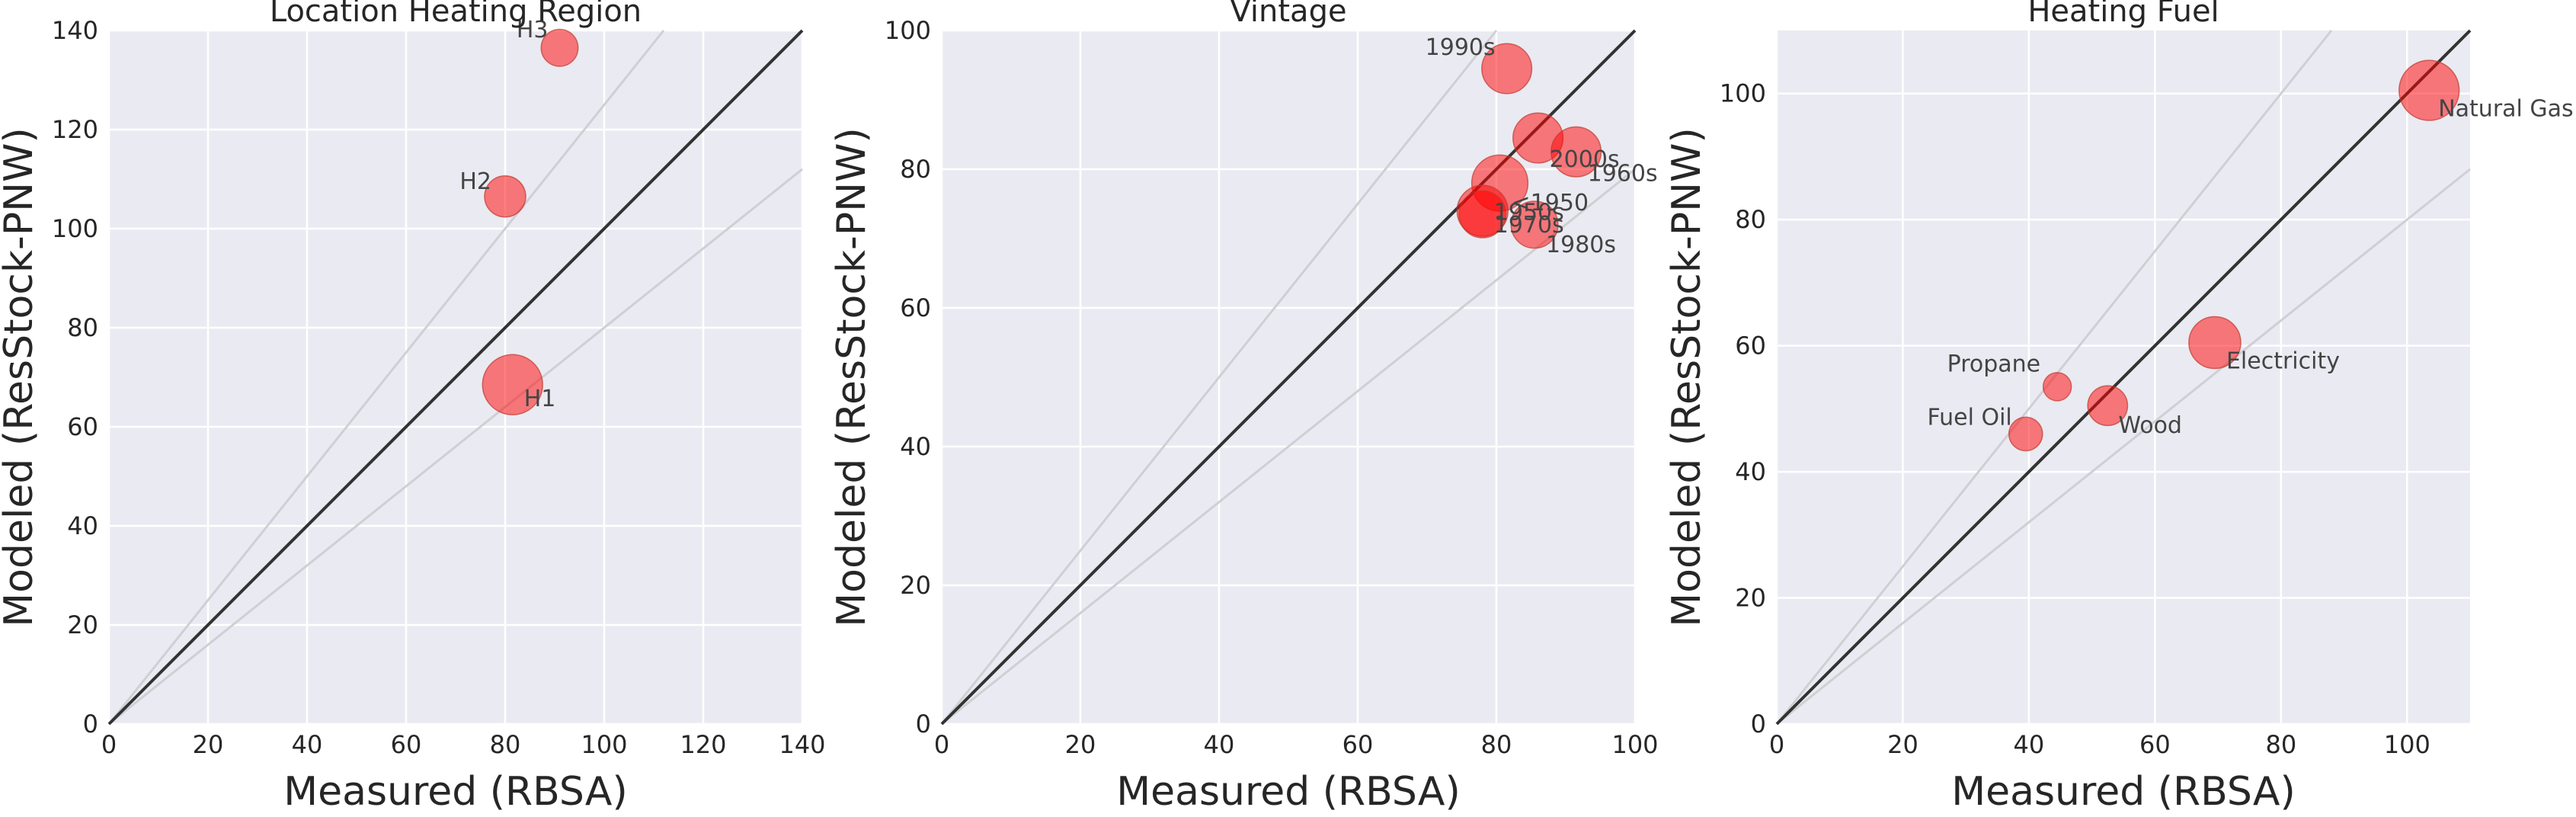  Describe the element at coordinates (2283, 361) in the screenshot. I see `point-label: Electricity` at that location.